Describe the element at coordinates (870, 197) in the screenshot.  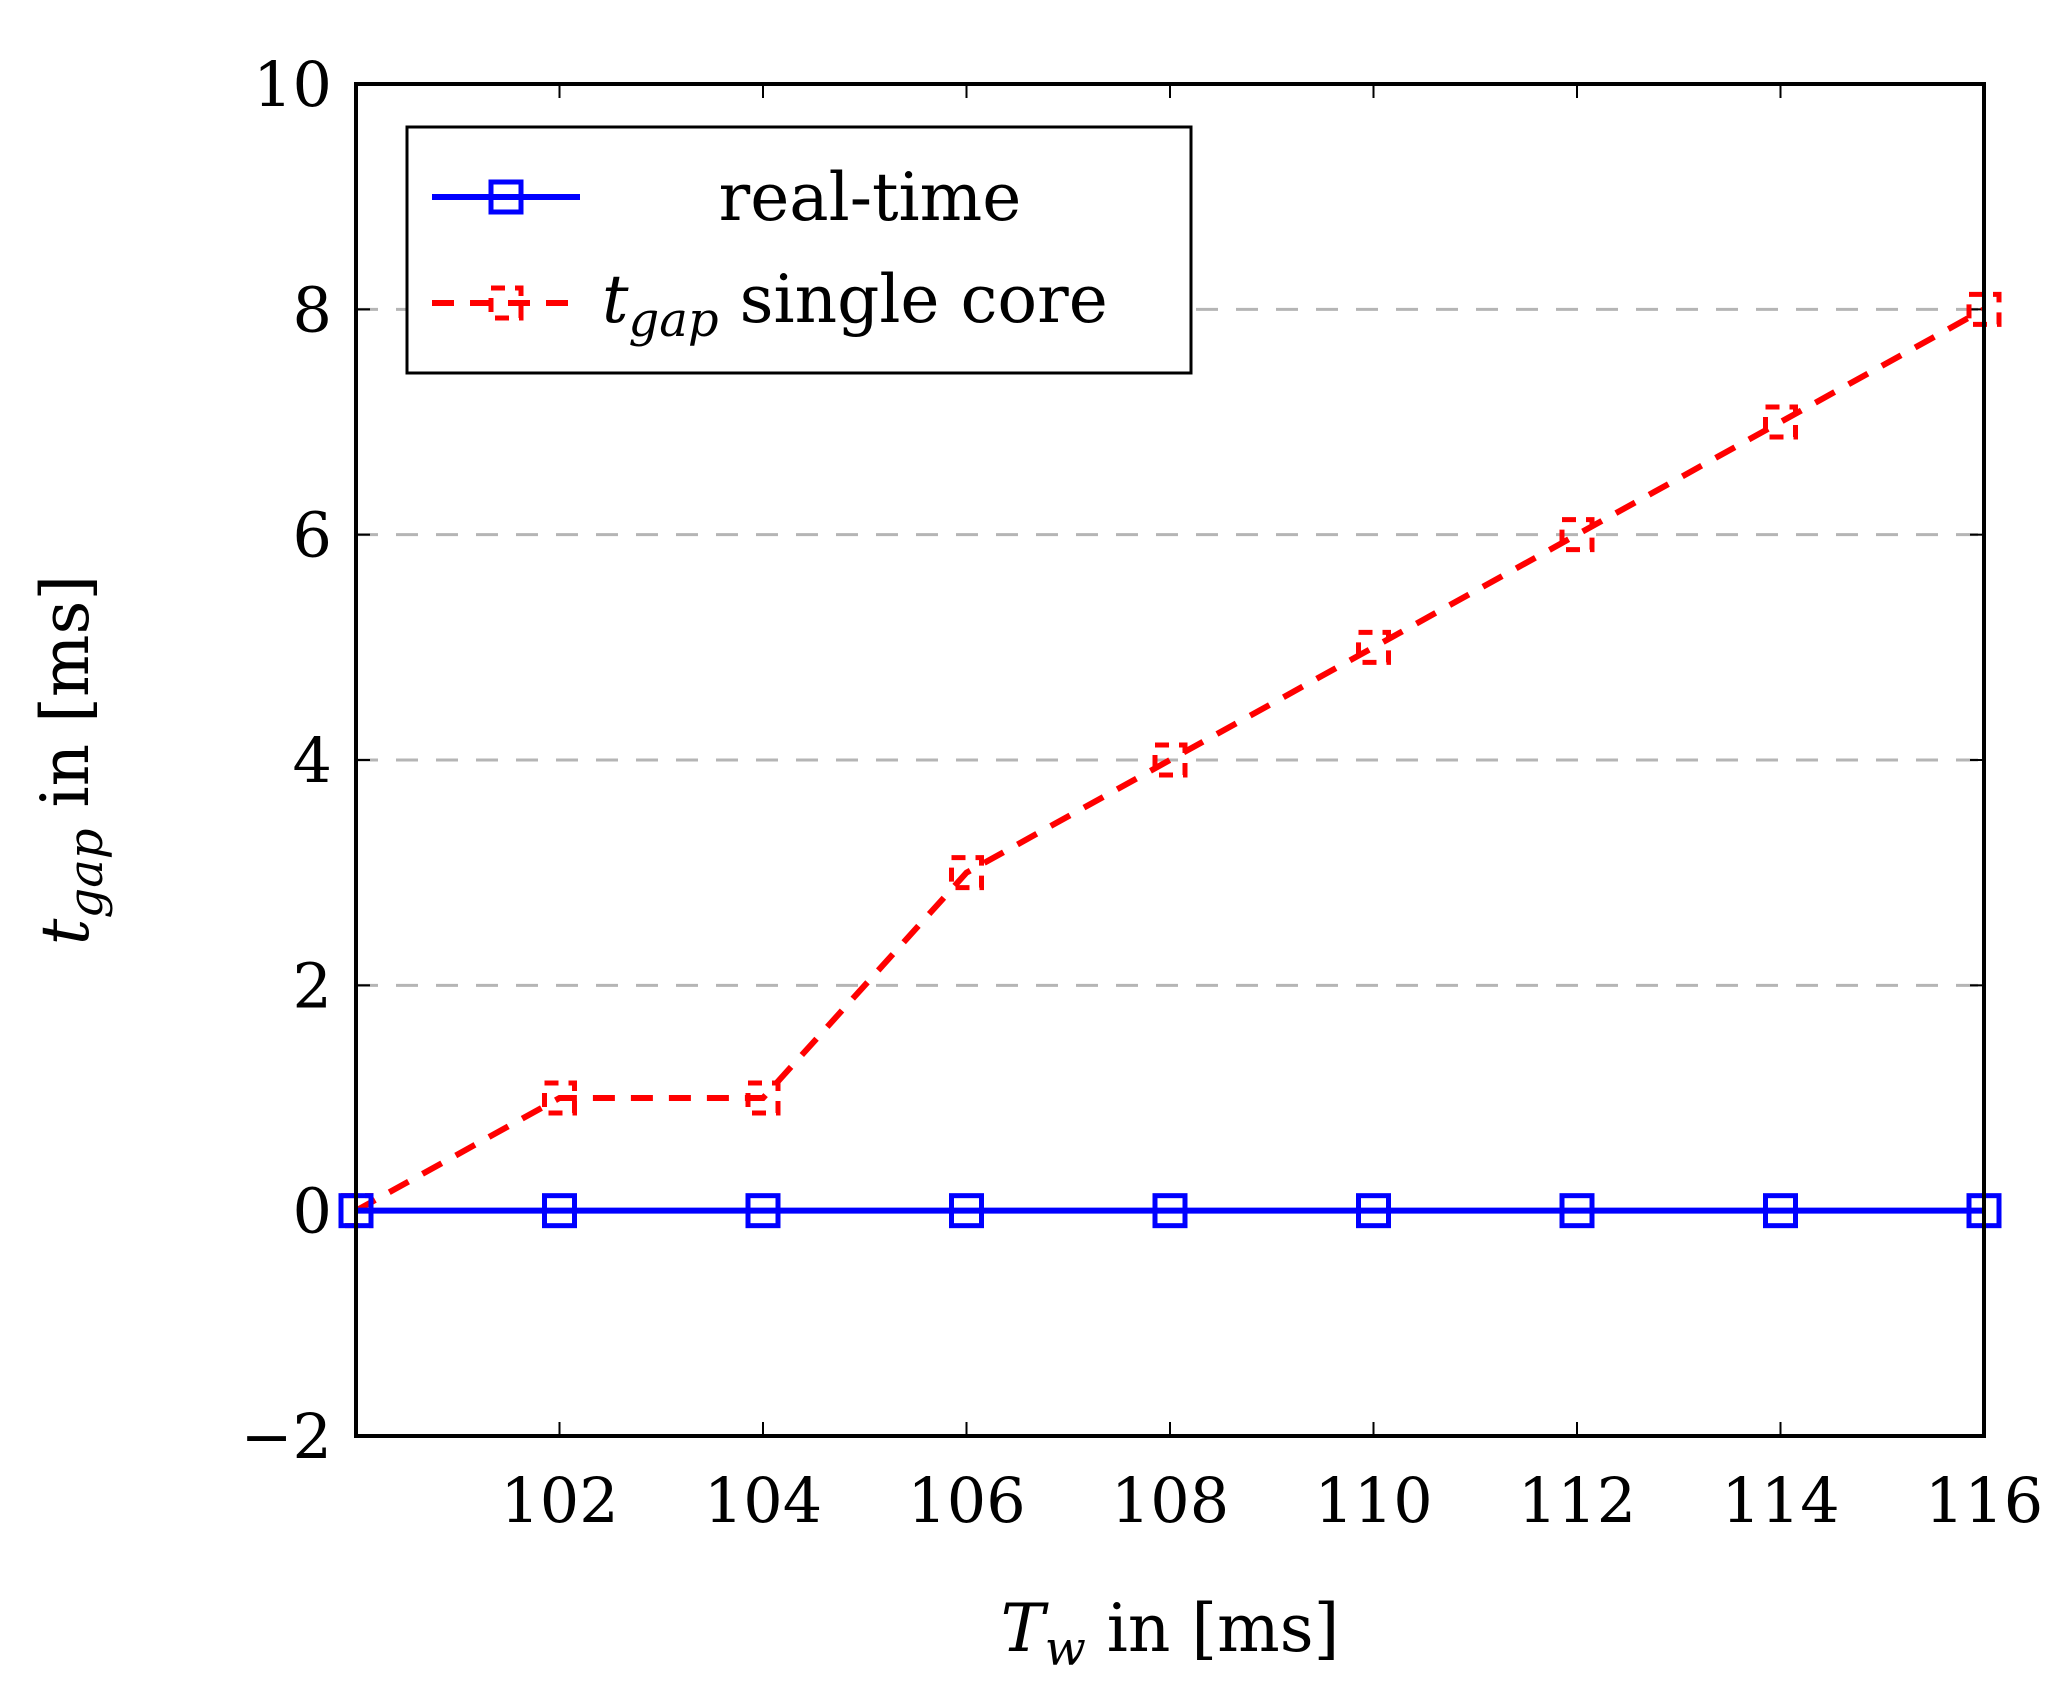
I see `legend-label-real-time: real-time` at that location.